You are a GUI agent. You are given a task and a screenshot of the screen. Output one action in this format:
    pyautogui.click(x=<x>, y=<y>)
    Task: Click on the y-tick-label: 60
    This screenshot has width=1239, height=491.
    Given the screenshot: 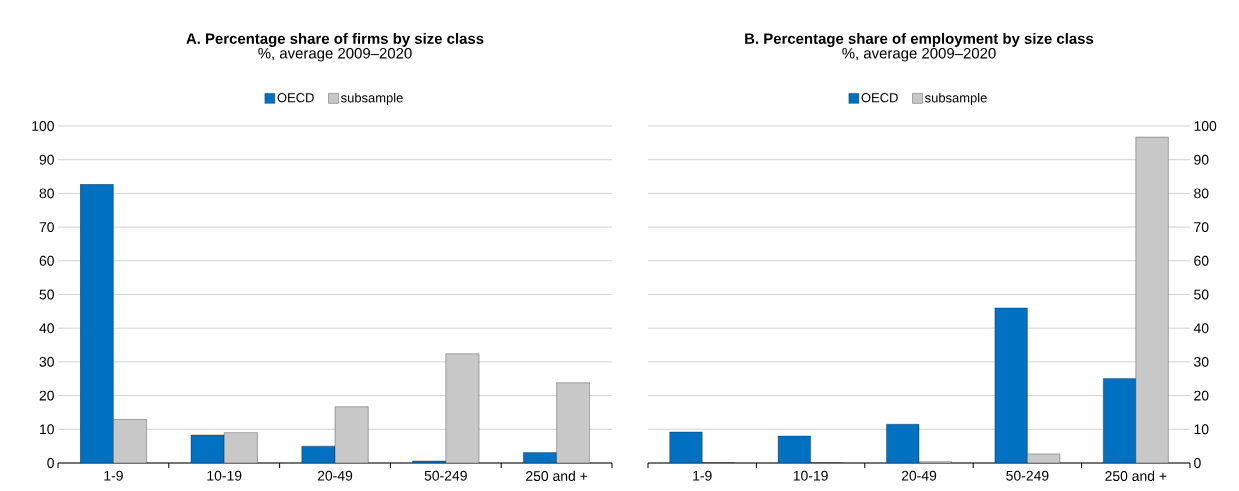 What is the action you would take?
    pyautogui.click(x=46, y=260)
    